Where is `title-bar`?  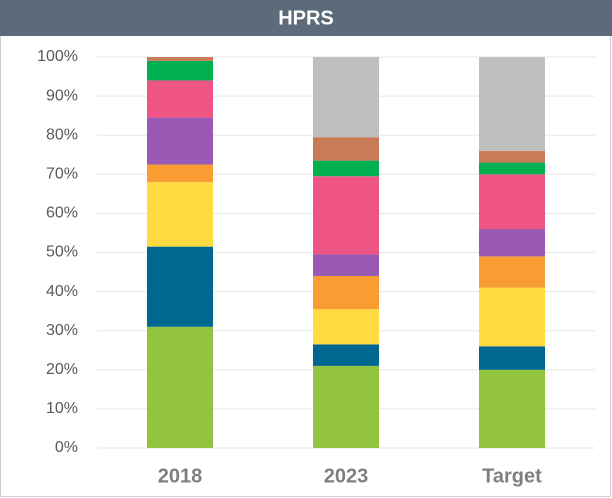
title-bar is located at coordinates (306, 18).